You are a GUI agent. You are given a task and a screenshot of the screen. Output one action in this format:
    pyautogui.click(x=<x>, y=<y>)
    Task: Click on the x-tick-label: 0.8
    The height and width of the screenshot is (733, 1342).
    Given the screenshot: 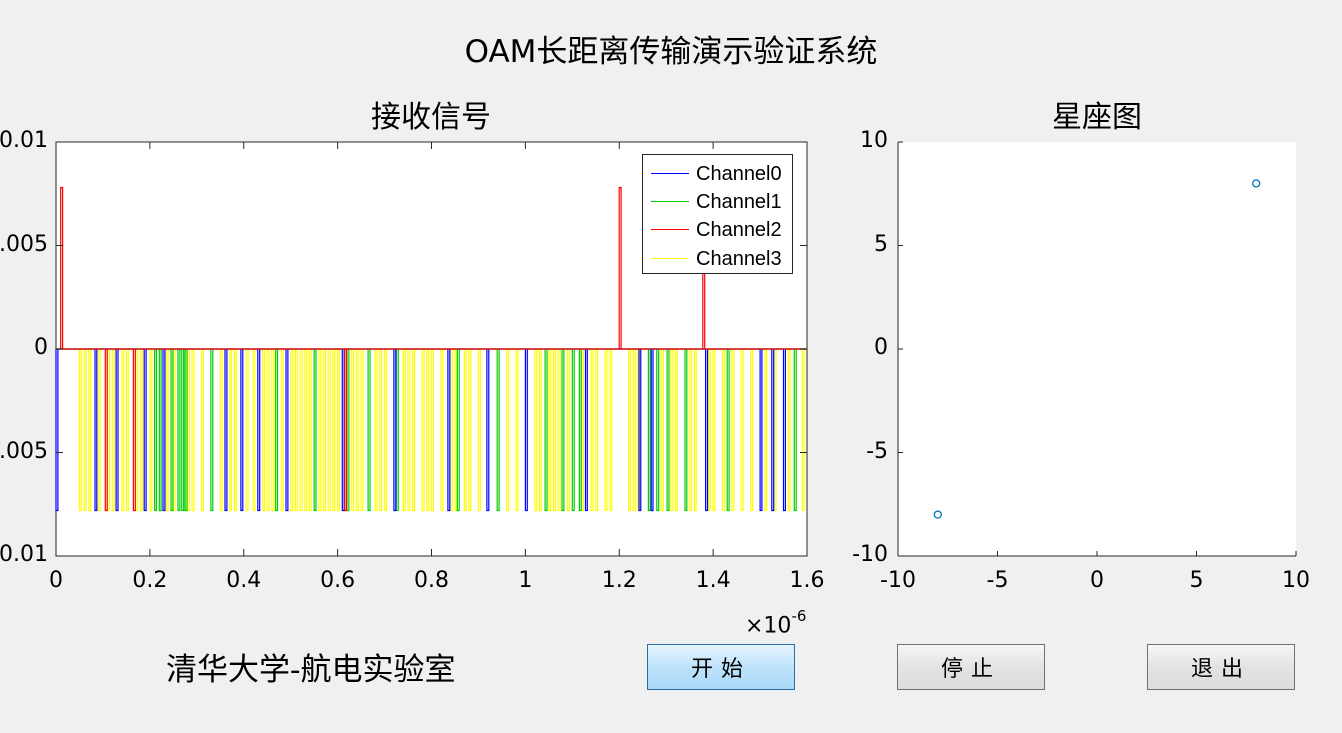 What is the action you would take?
    pyautogui.click(x=431, y=580)
    